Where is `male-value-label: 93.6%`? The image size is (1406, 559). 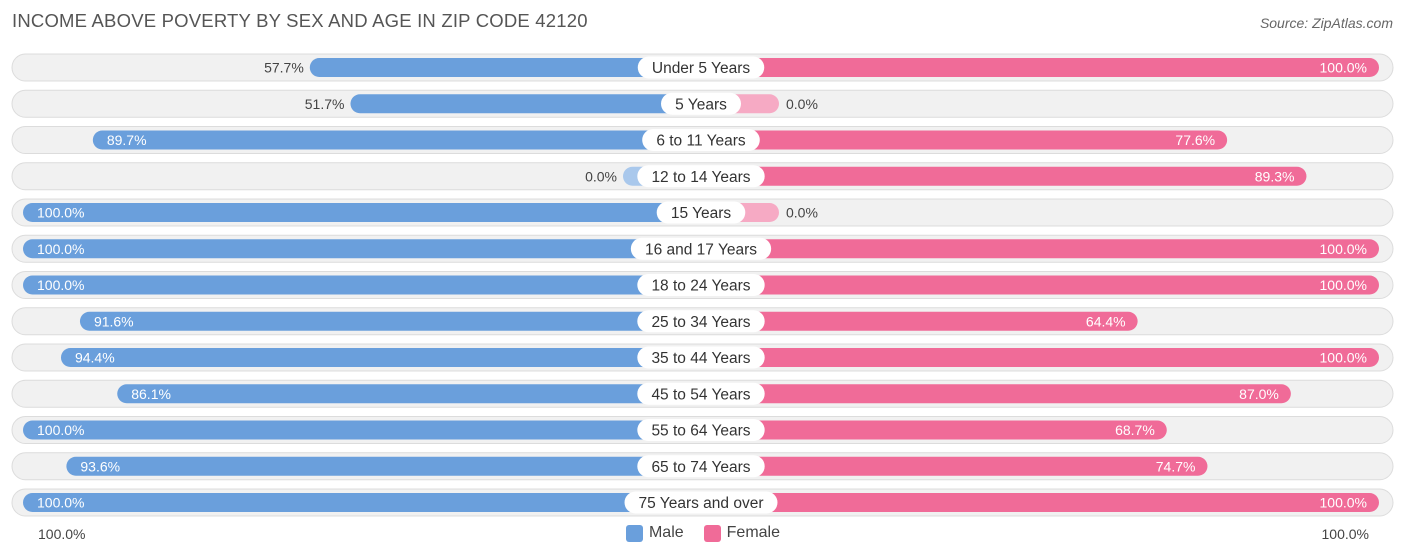
male-value-label: 93.6% is located at coordinates (100, 466).